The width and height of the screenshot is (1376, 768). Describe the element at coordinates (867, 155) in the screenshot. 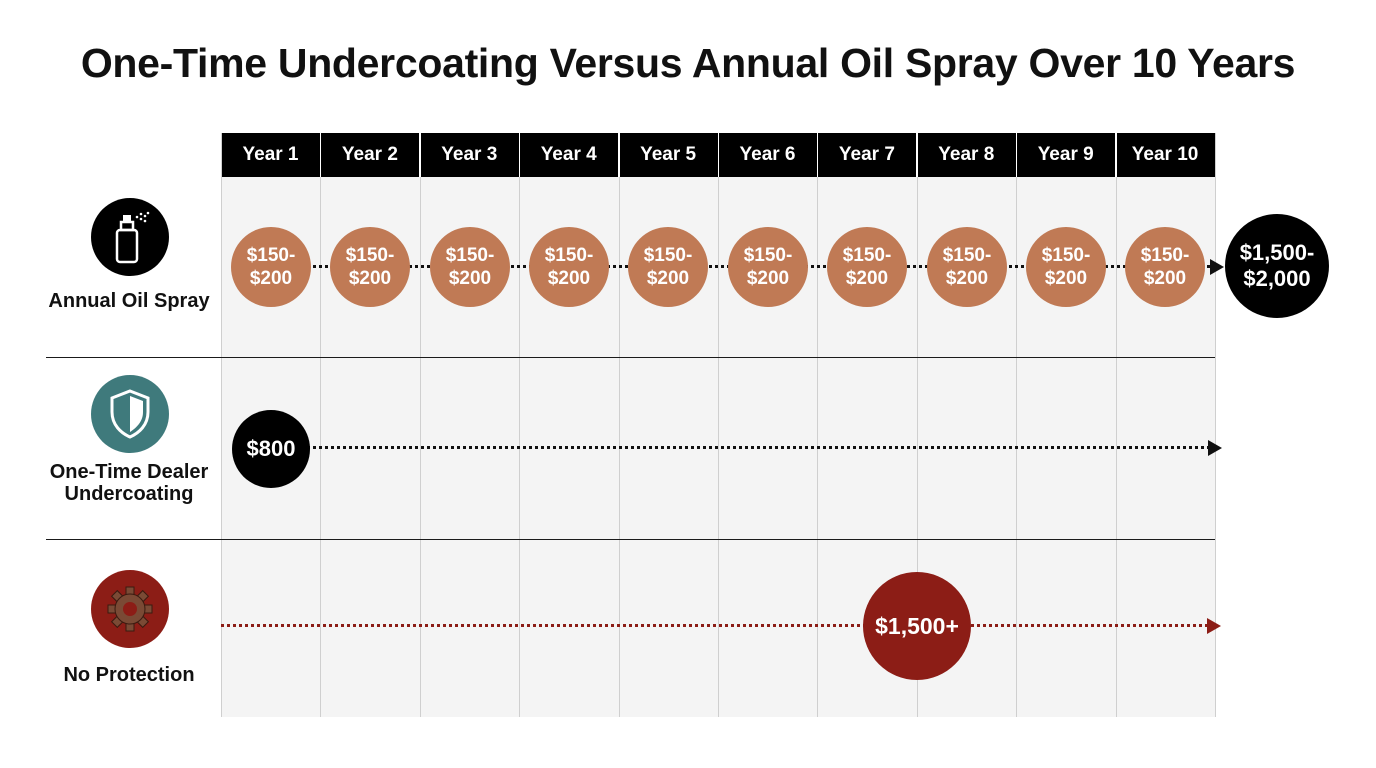

I see `year-header-7: Year 7` at that location.